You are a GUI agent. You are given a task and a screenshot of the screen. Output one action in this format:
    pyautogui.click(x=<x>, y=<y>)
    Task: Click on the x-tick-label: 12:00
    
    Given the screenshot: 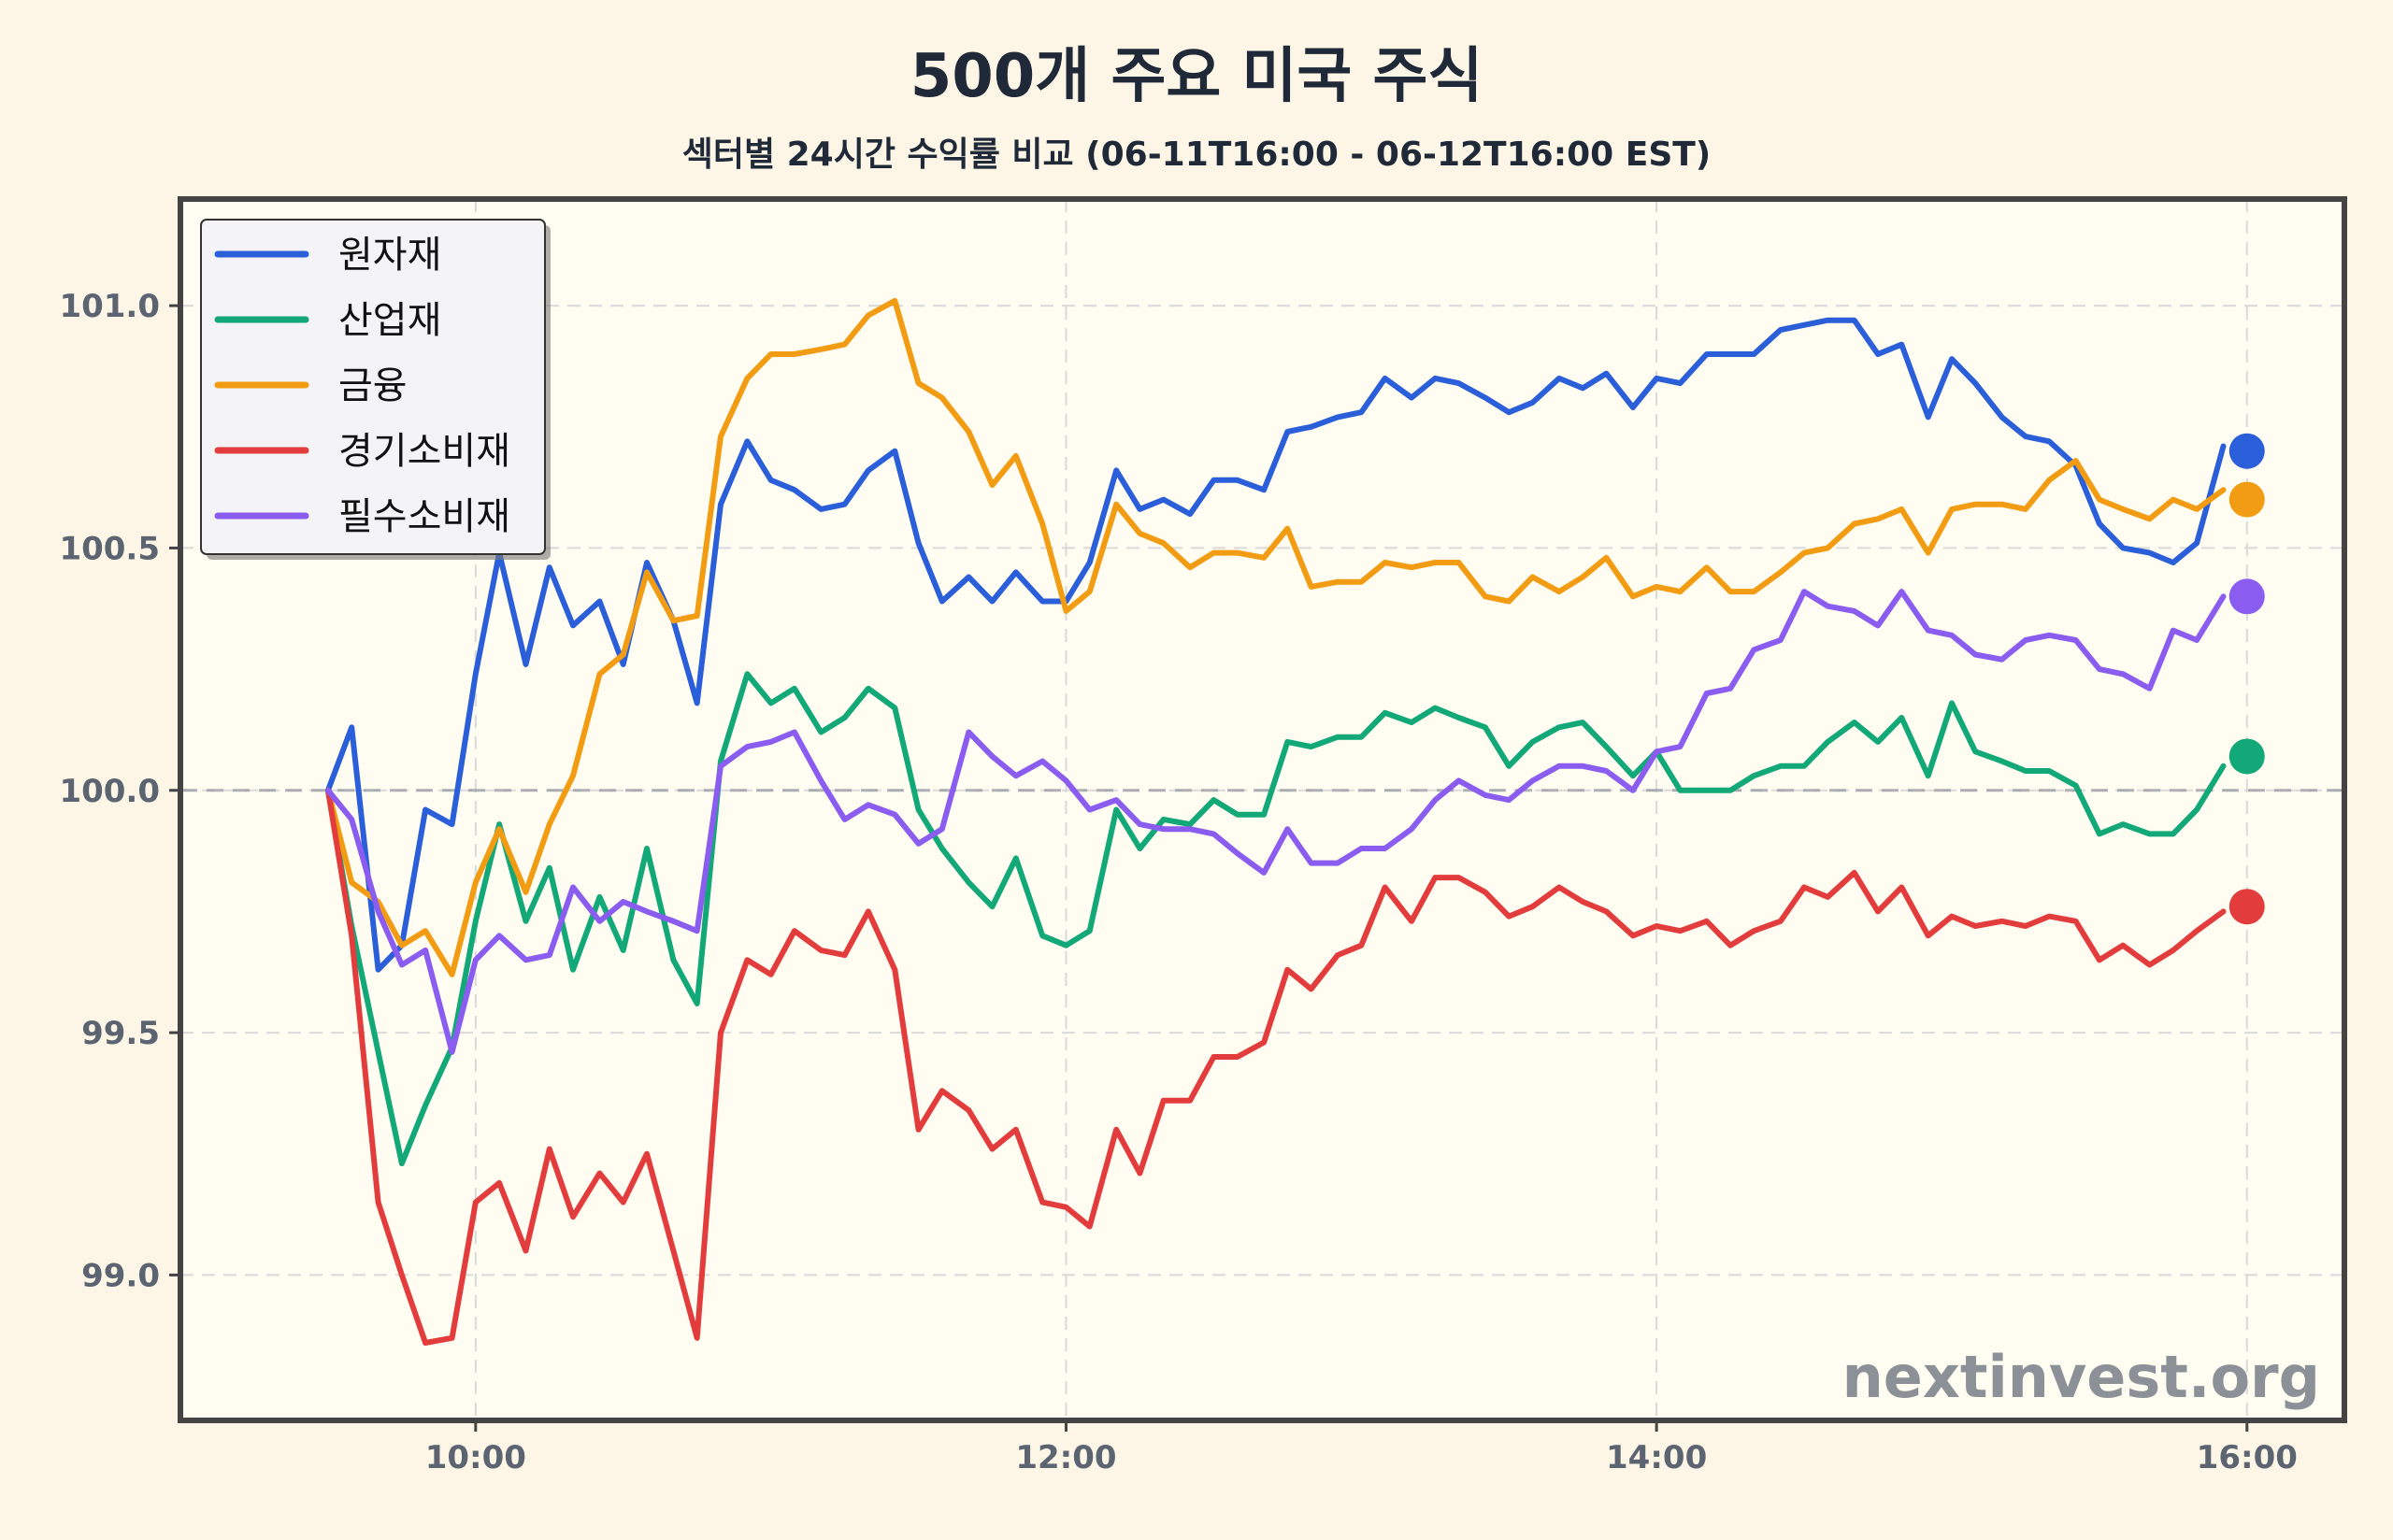 What is the action you would take?
    pyautogui.click(x=1065, y=1457)
    